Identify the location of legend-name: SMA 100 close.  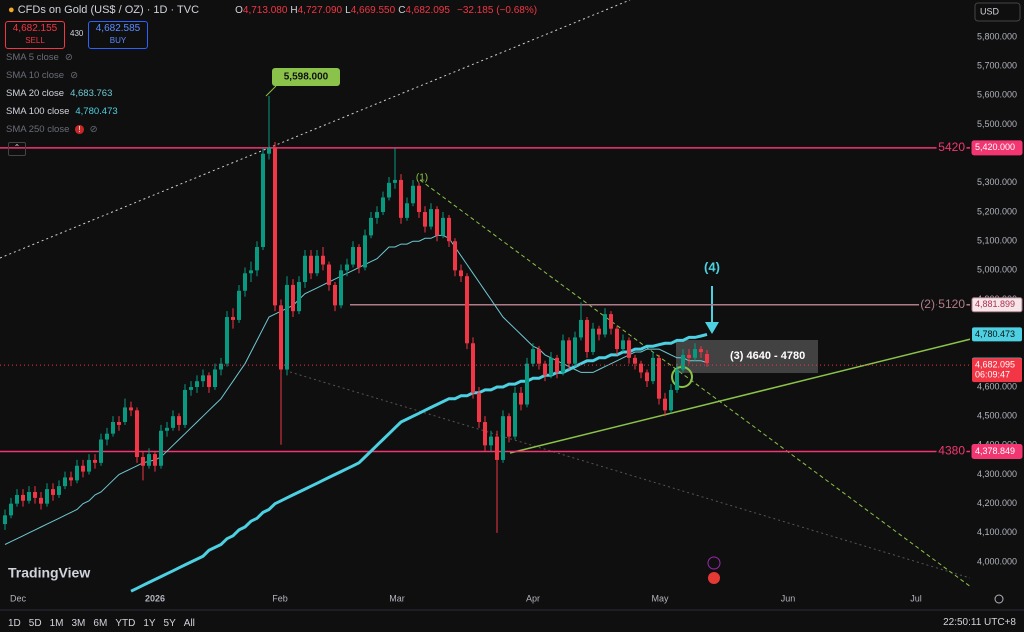
(38, 111).